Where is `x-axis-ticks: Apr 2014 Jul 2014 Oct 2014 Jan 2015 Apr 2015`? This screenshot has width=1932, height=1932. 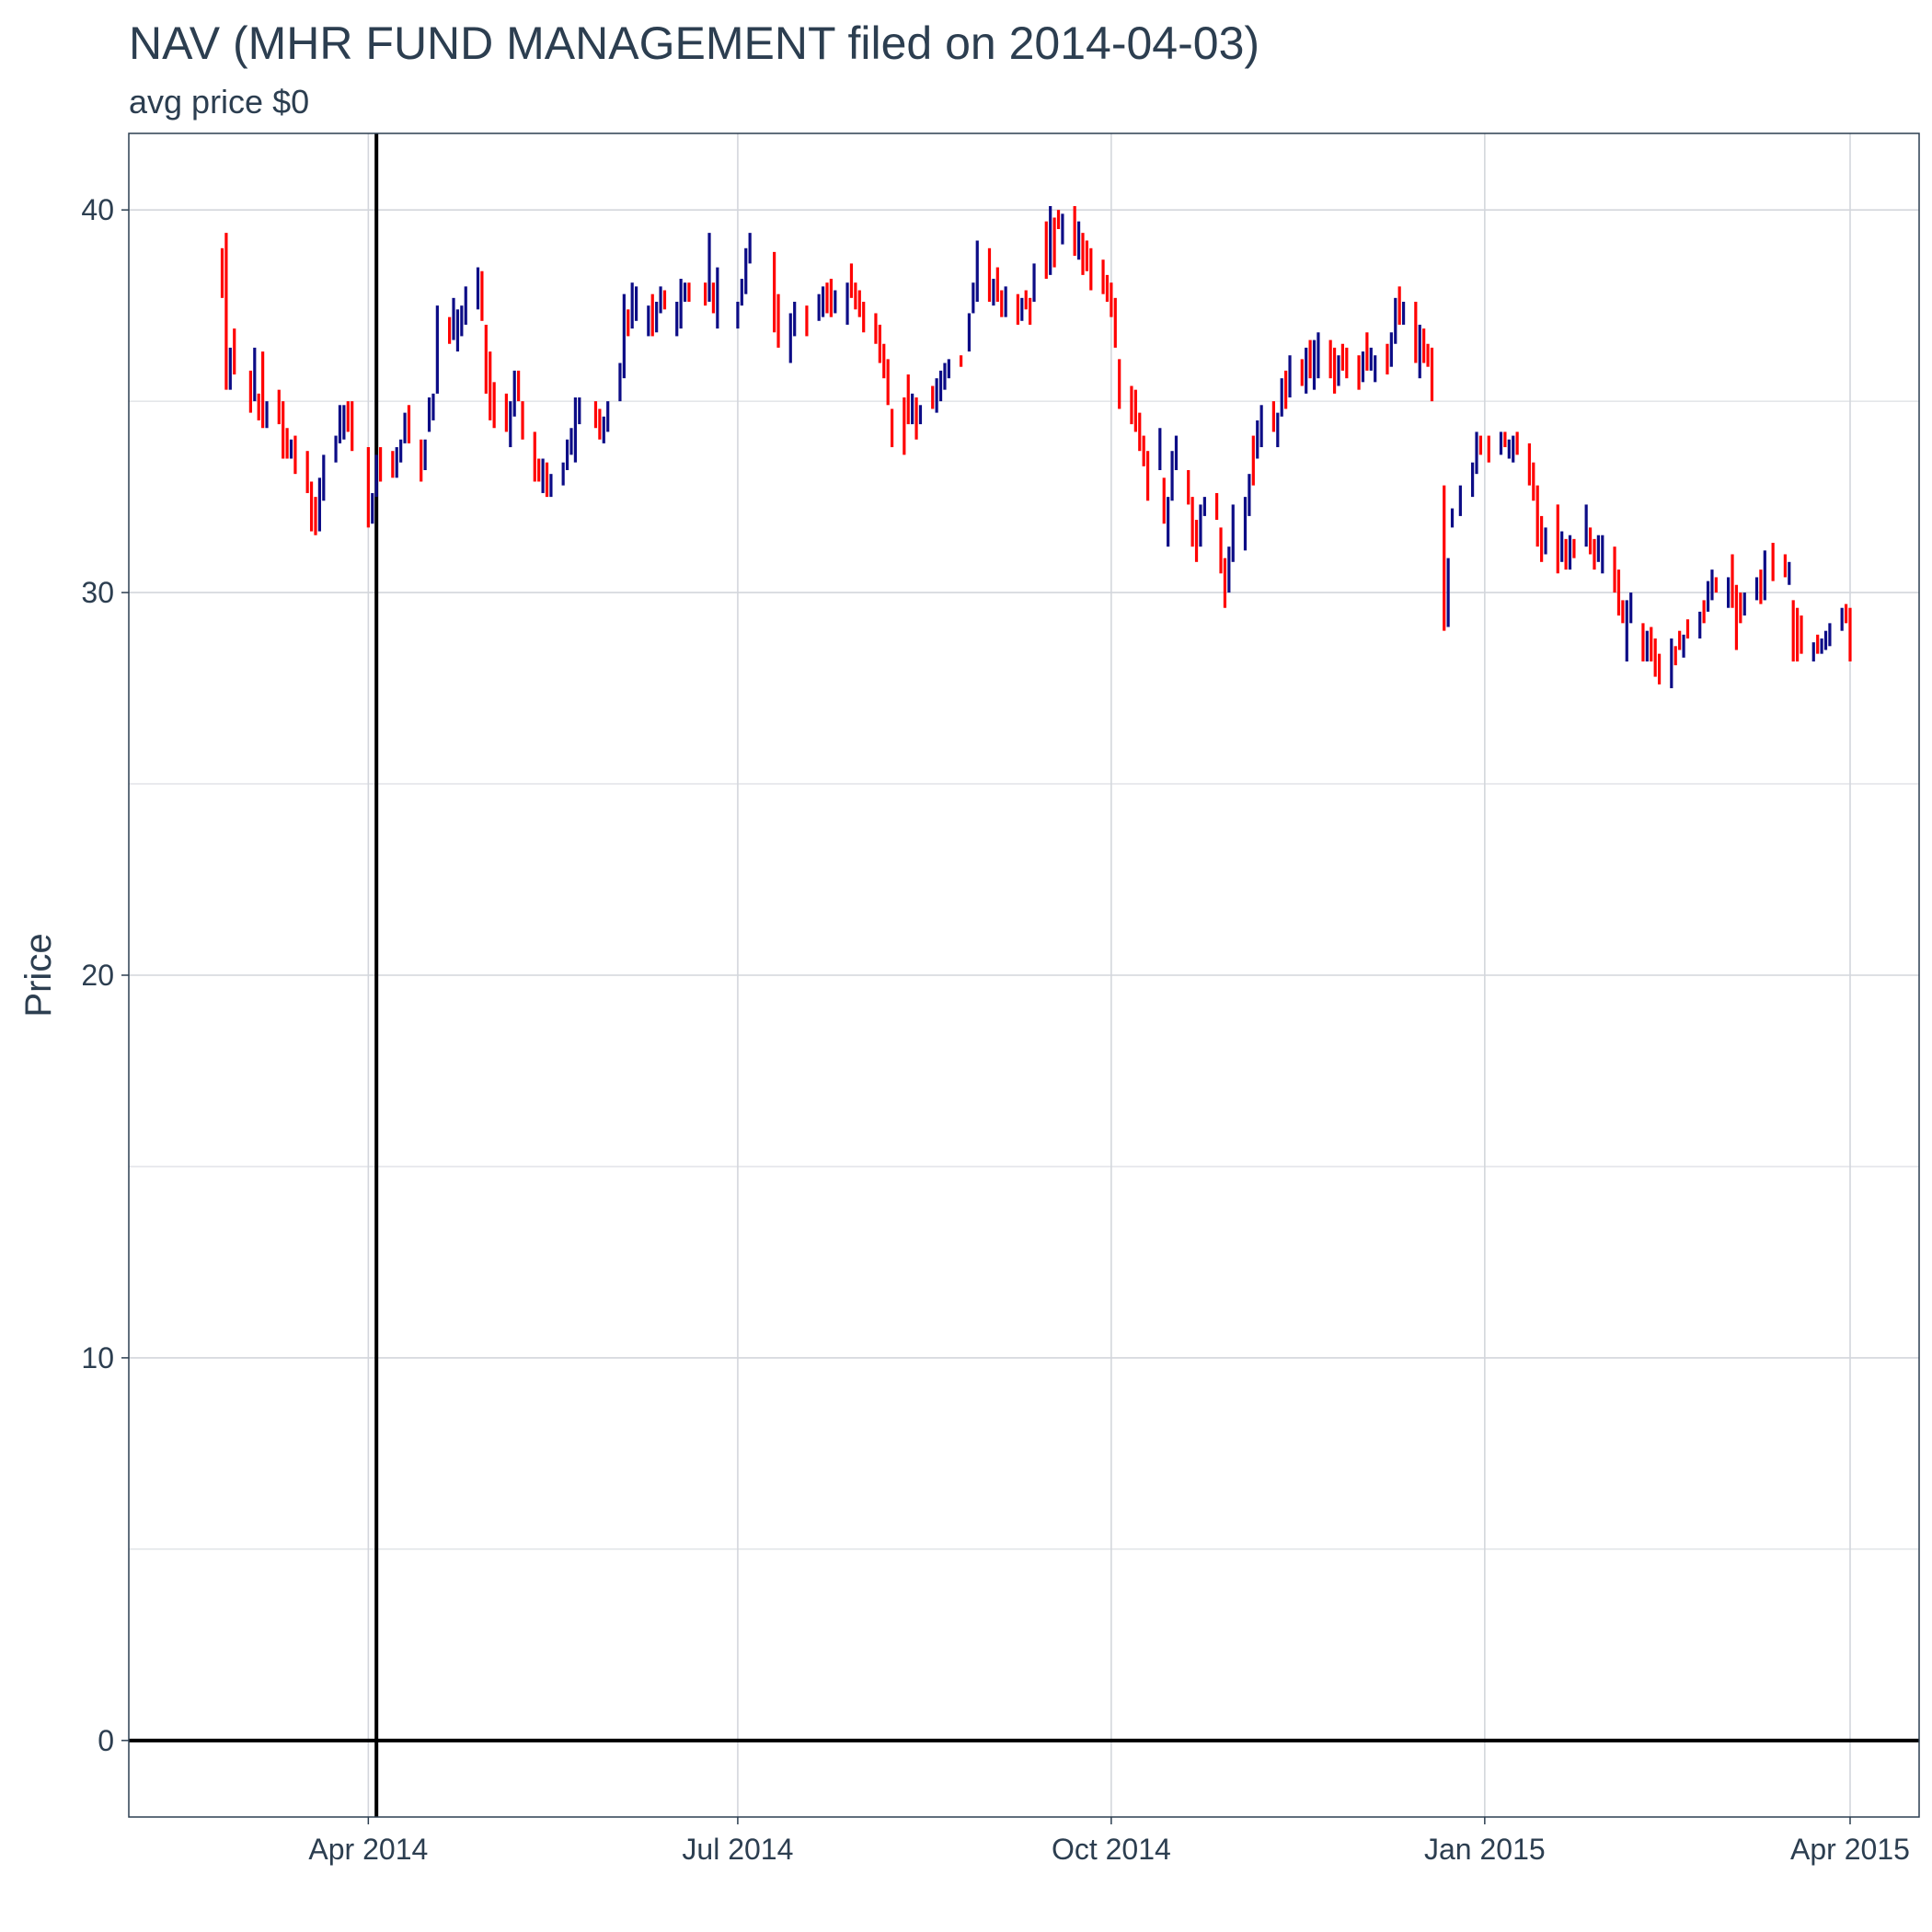
x-axis-ticks: Apr 2014 Jul 2014 Oct 2014 Jan 2015 Apr 2015 is located at coordinates (1109, 1841).